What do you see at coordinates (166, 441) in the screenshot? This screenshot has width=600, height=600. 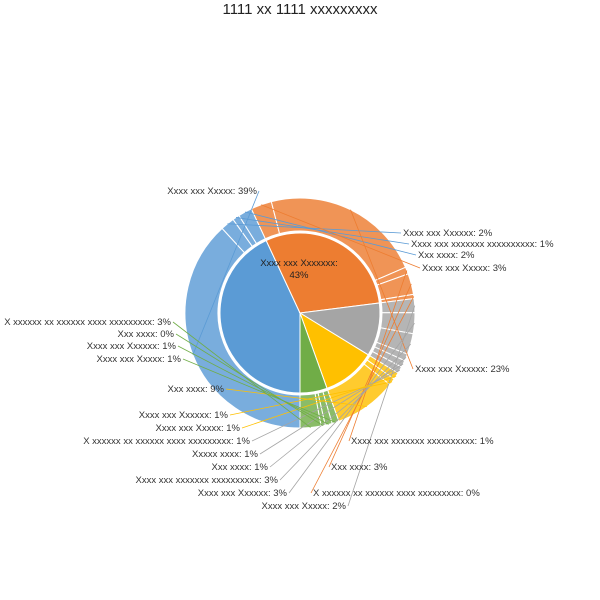 I see `outer-slice-label-14: X xxxxxx xx xxxxxx xxxx xxxxxxxxx: 1%` at bounding box center [166, 441].